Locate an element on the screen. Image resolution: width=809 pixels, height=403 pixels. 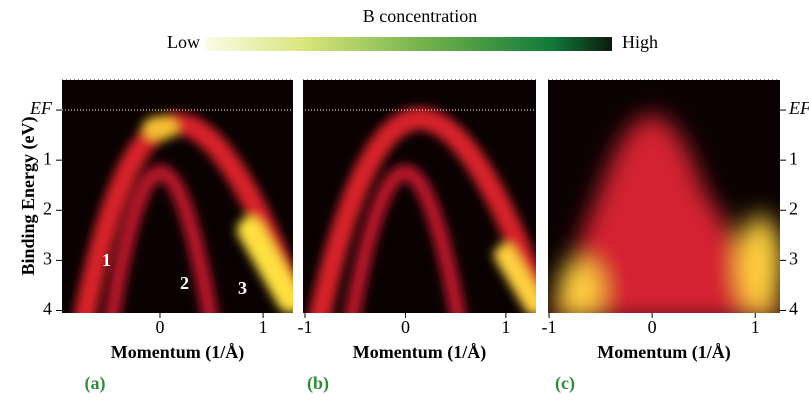
panel-label: (c) is located at coordinates (565, 383).